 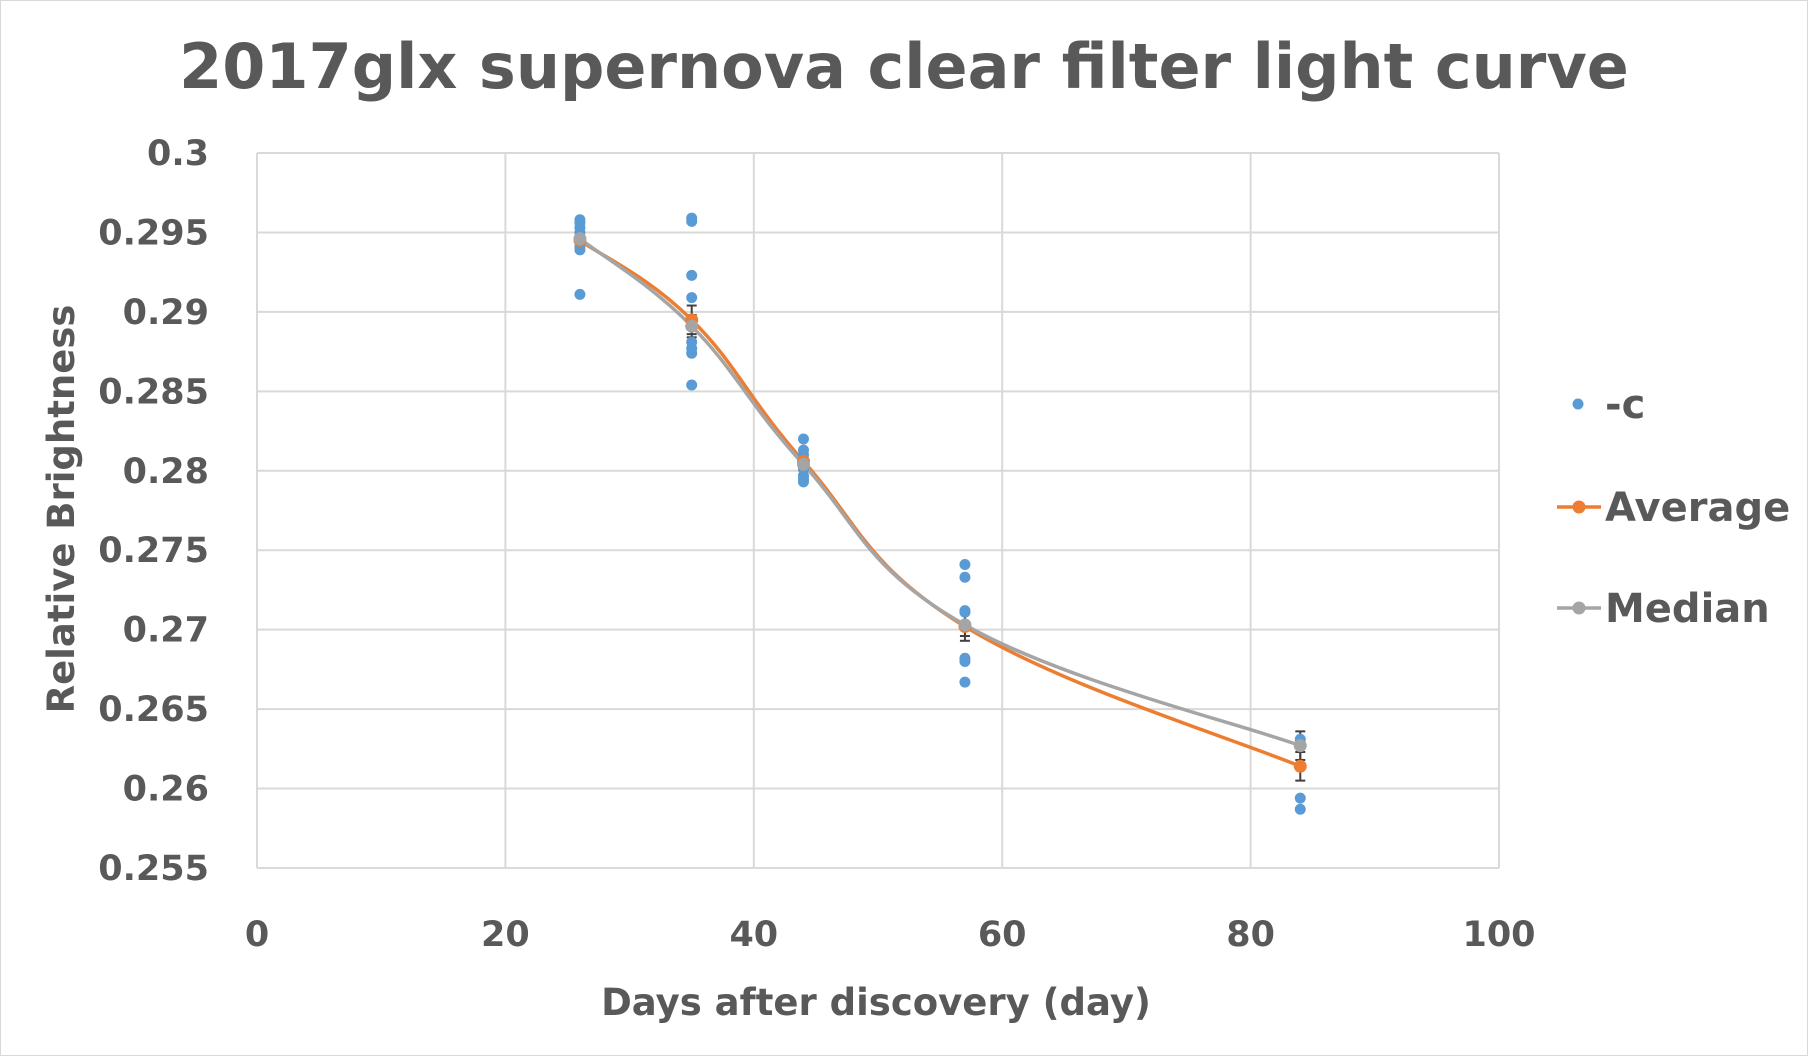 I want to click on legend-label-median: Median, so click(x=1687, y=609).